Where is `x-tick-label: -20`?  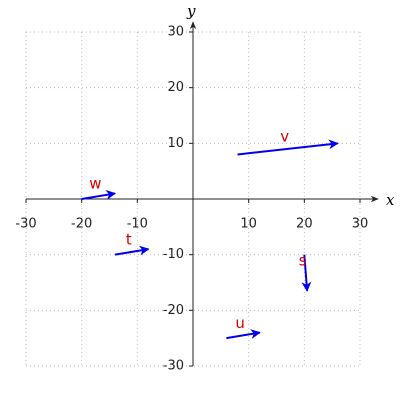 x-tick-label: -20 is located at coordinates (81, 224).